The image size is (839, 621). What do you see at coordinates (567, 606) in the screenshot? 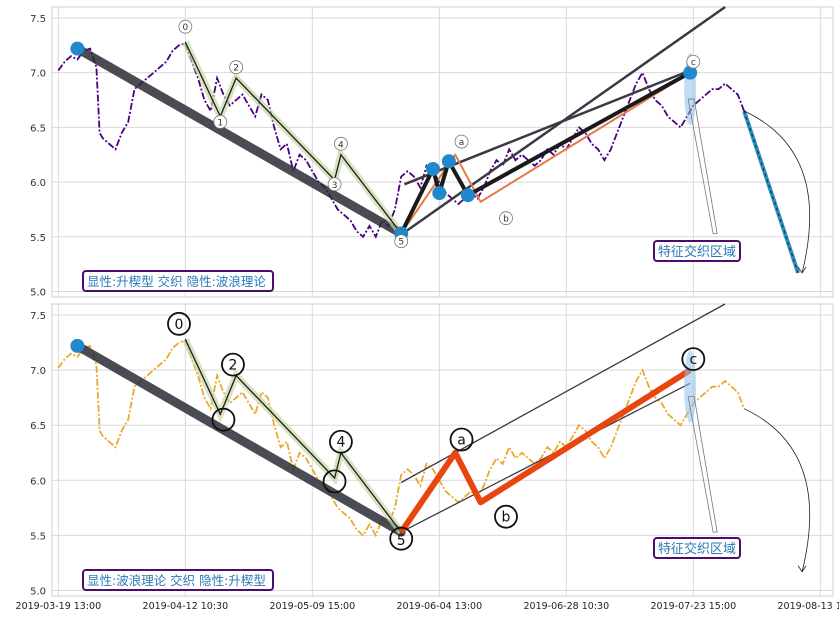
I see `x-tick-label: 2019-06-28 10:30` at bounding box center [567, 606].